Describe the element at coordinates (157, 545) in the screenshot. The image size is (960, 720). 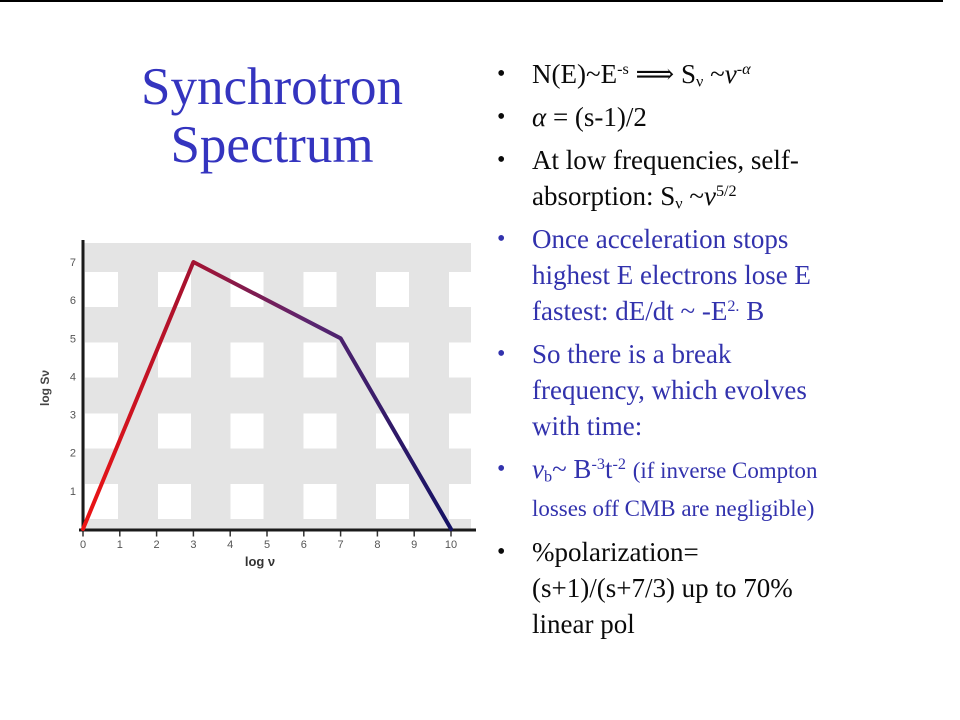
I see `x-tick-label: 2` at that location.